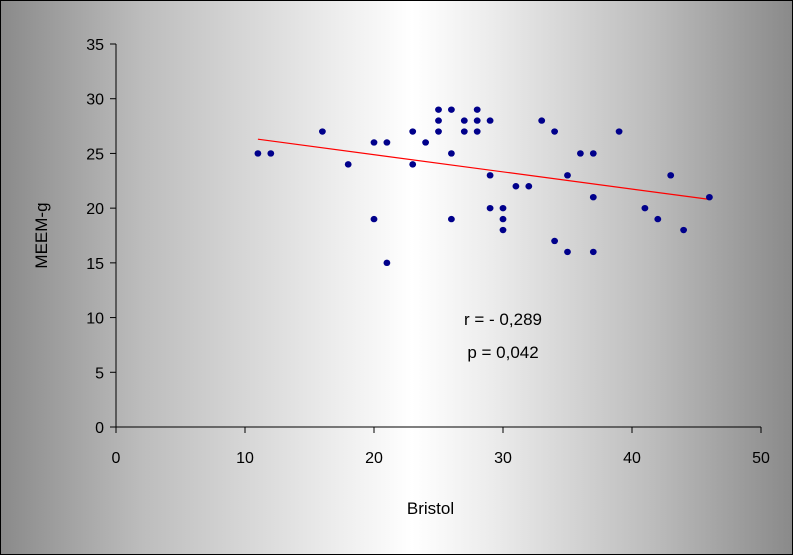 The width and height of the screenshot is (793, 556). What do you see at coordinates (632, 458) in the screenshot?
I see `x-tick-label: 40` at bounding box center [632, 458].